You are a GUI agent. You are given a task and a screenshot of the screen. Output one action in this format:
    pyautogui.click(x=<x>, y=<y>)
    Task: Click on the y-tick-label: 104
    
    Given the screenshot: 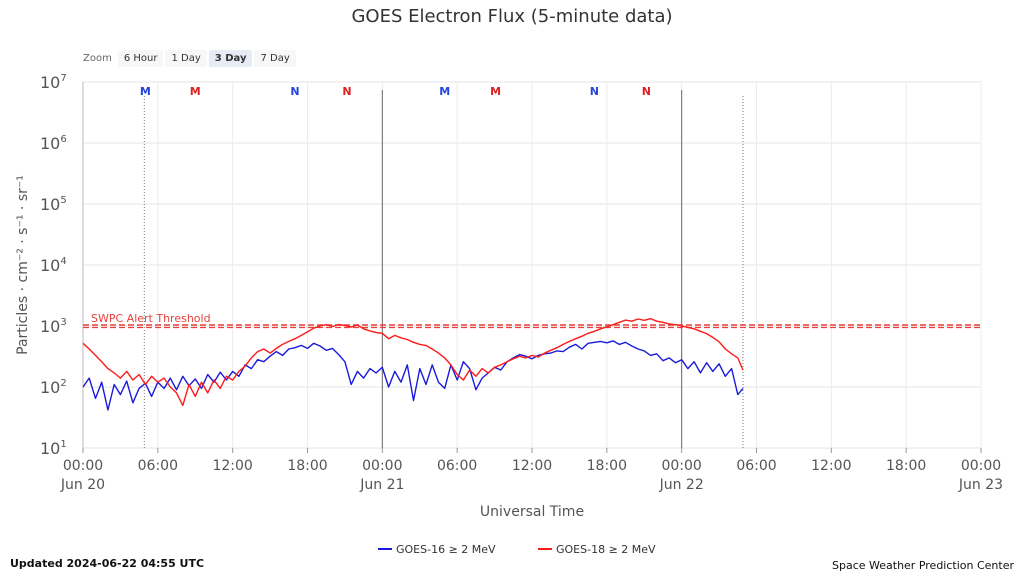 What is the action you would take?
    pyautogui.click(x=53, y=265)
    